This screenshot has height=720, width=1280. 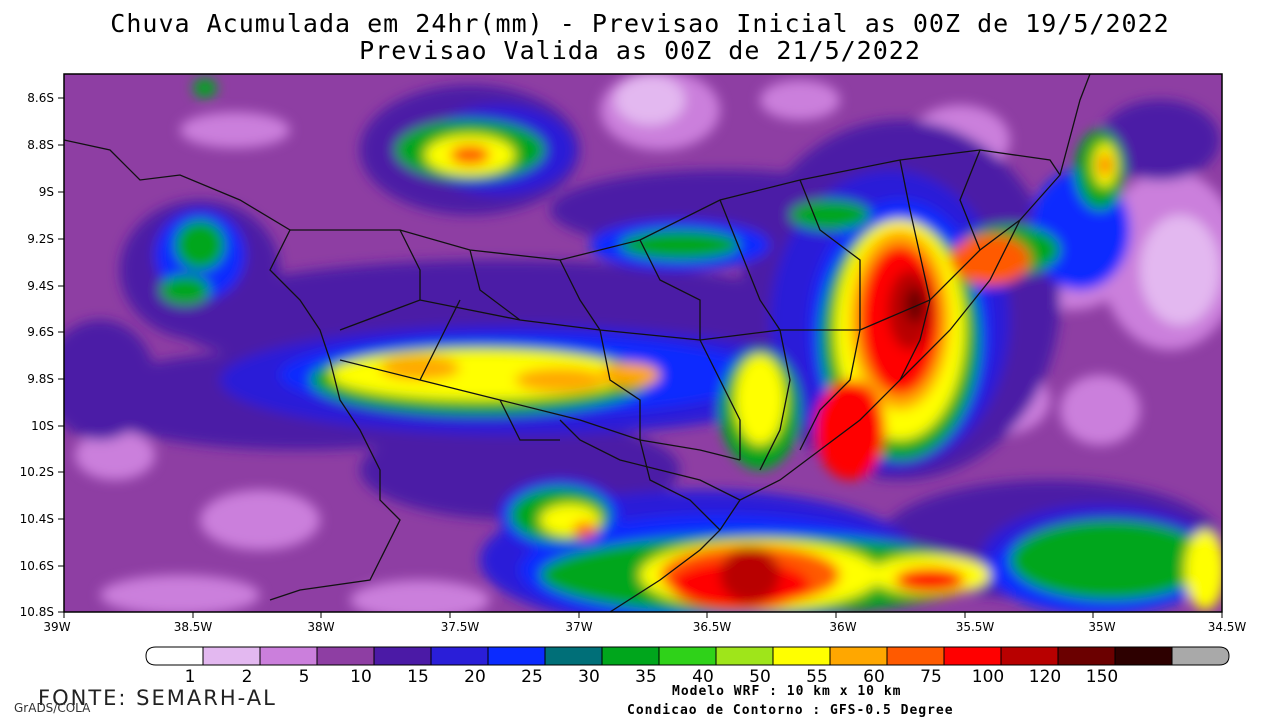 What do you see at coordinates (37, 519) in the screenshot?
I see `lat-label: 10.4S` at bounding box center [37, 519].